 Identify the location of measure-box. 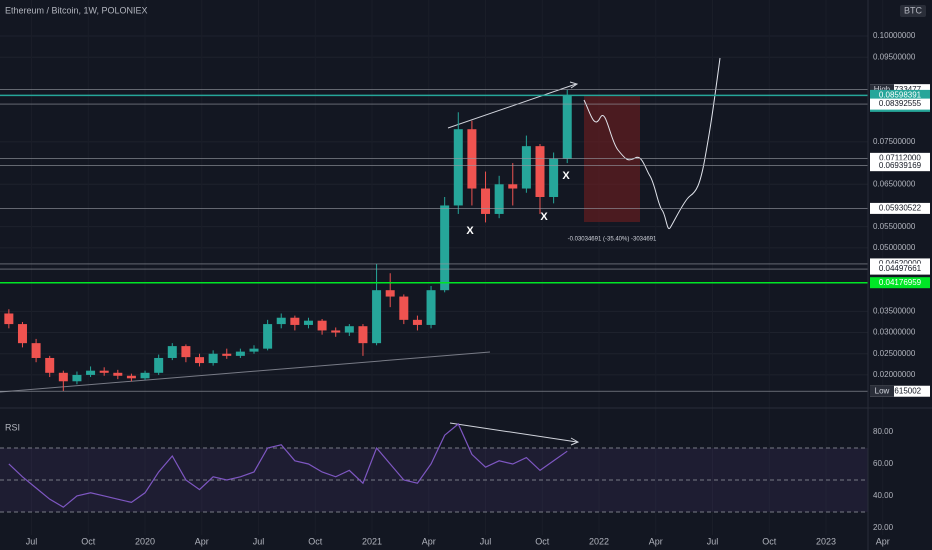
(612, 159).